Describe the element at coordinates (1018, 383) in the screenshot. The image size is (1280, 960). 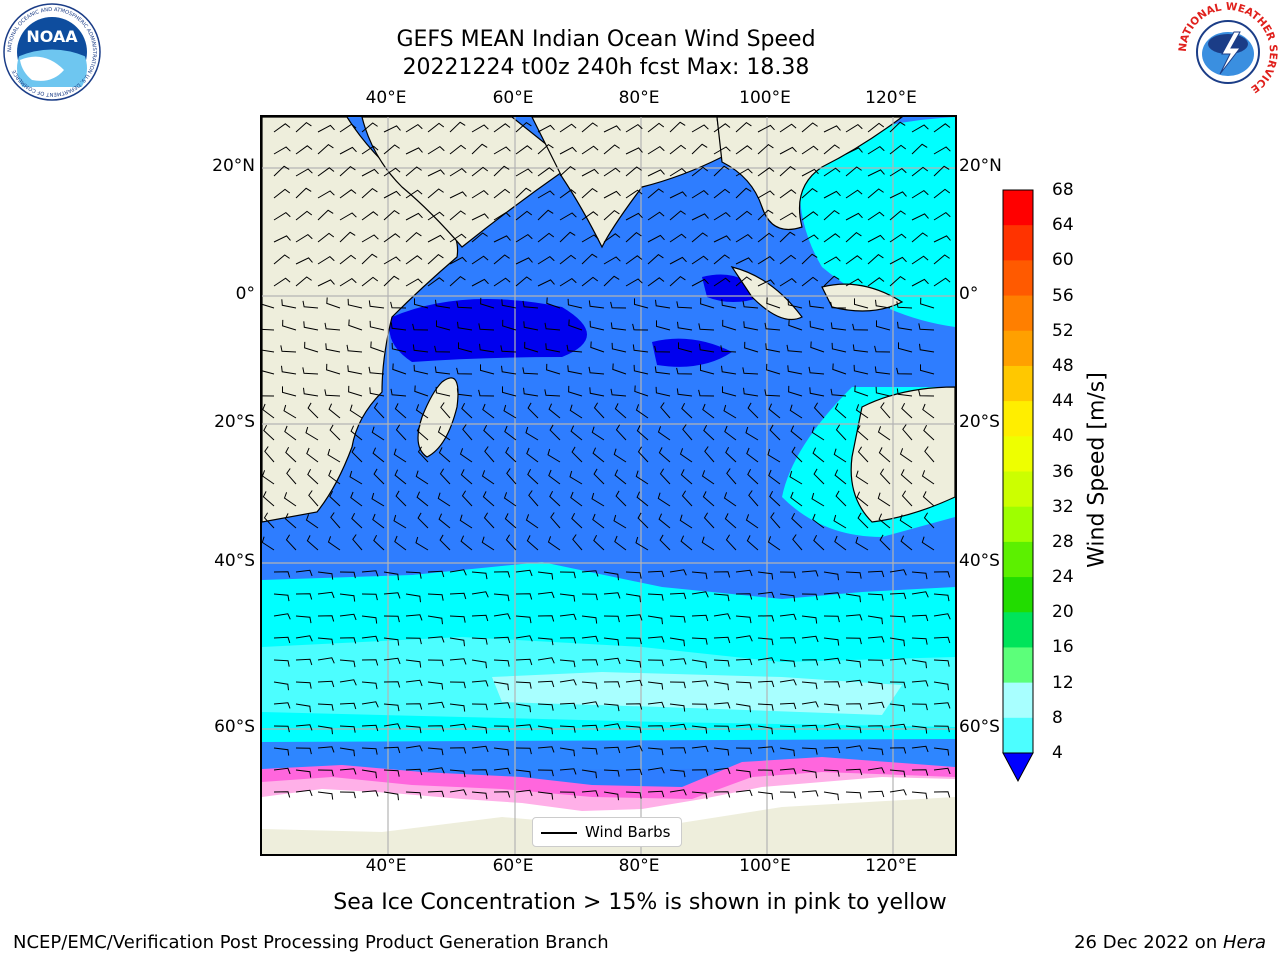
I see `colorbar-swatch` at that location.